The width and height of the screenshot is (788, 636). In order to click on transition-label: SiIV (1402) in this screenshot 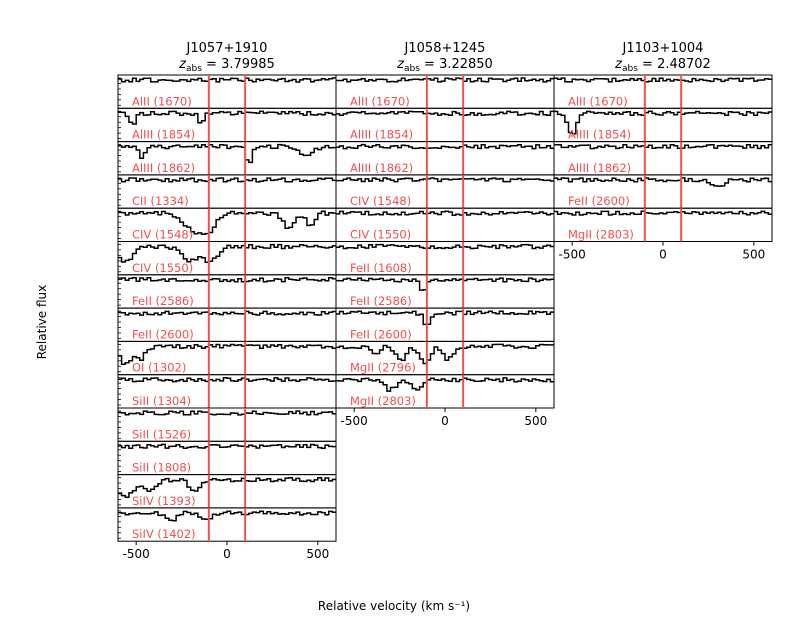, I will do `click(164, 534)`.